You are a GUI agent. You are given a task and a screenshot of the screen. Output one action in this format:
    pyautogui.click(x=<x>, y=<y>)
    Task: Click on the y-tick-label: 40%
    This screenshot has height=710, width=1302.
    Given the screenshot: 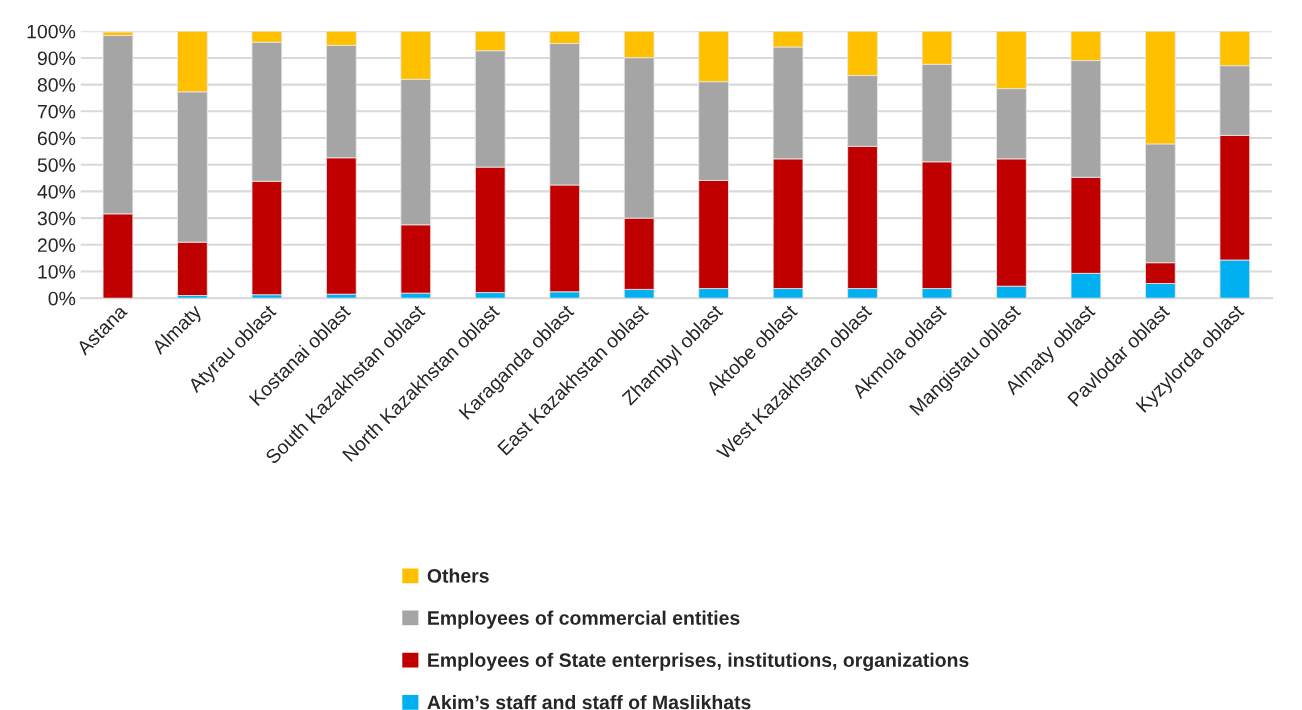 What is the action you would take?
    pyautogui.click(x=56, y=191)
    